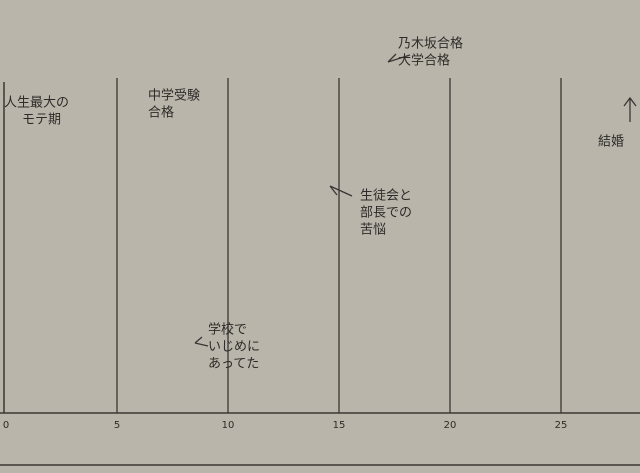  I want to click on x-tick-label: 15, so click(339, 425).